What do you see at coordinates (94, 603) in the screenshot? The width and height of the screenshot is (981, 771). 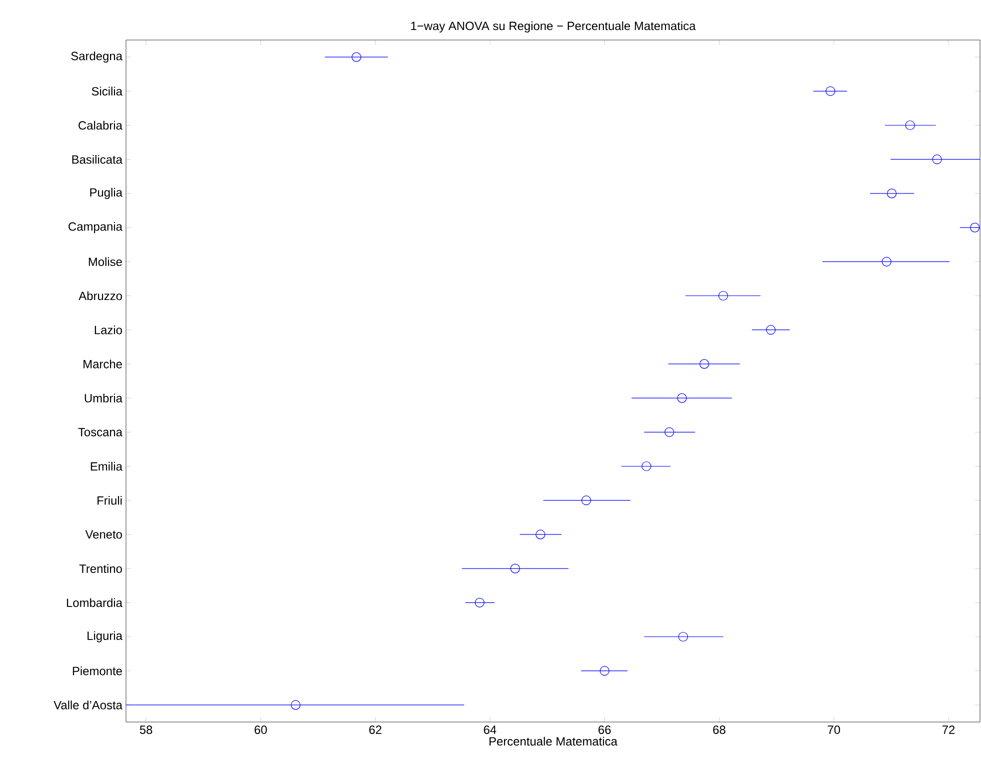 I see `y-tick-label: Lombardia` at bounding box center [94, 603].